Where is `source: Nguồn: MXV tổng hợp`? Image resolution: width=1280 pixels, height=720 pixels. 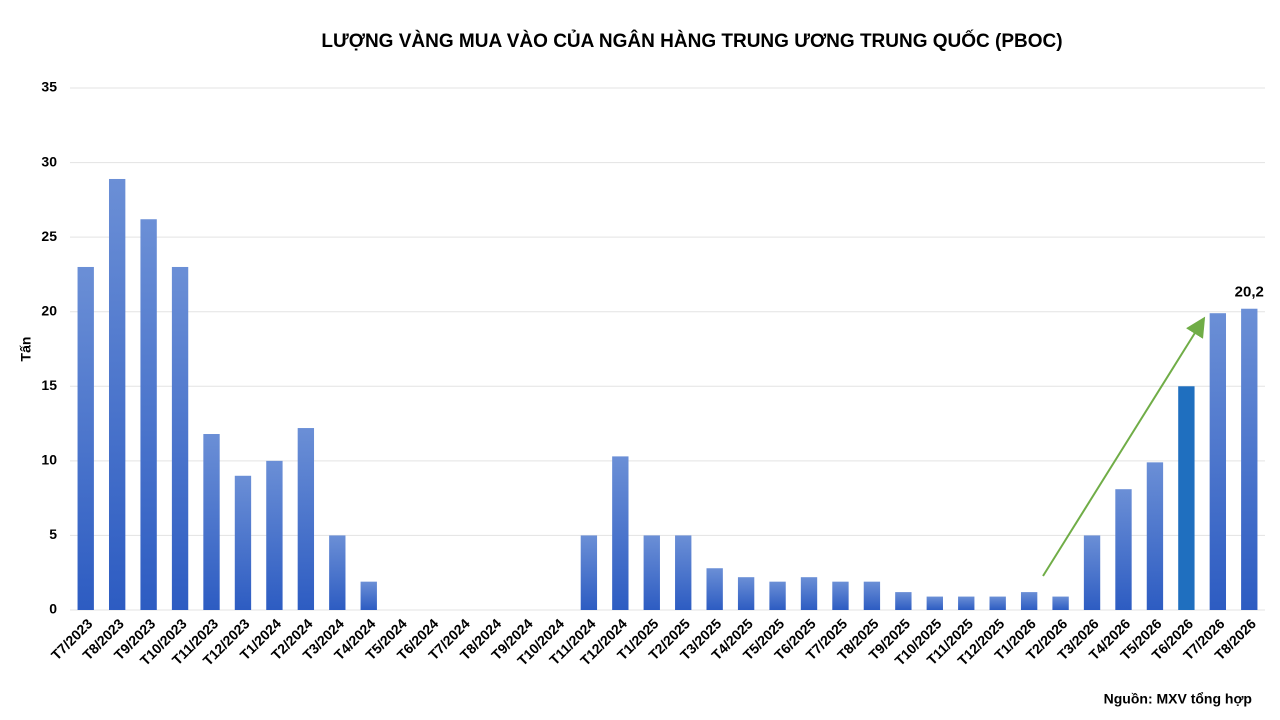
source: Nguồn: MXV tổng hợp is located at coordinates (1178, 699).